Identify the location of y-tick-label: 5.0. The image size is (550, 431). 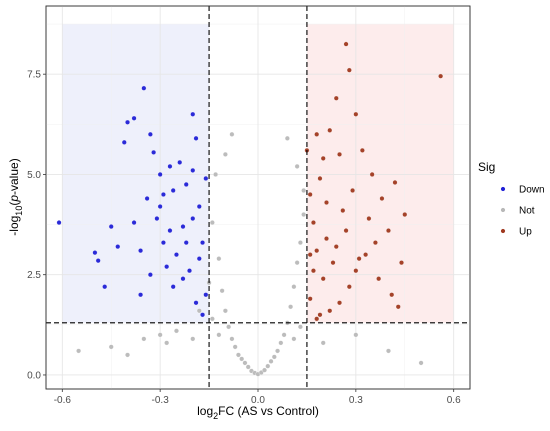
(34, 175).